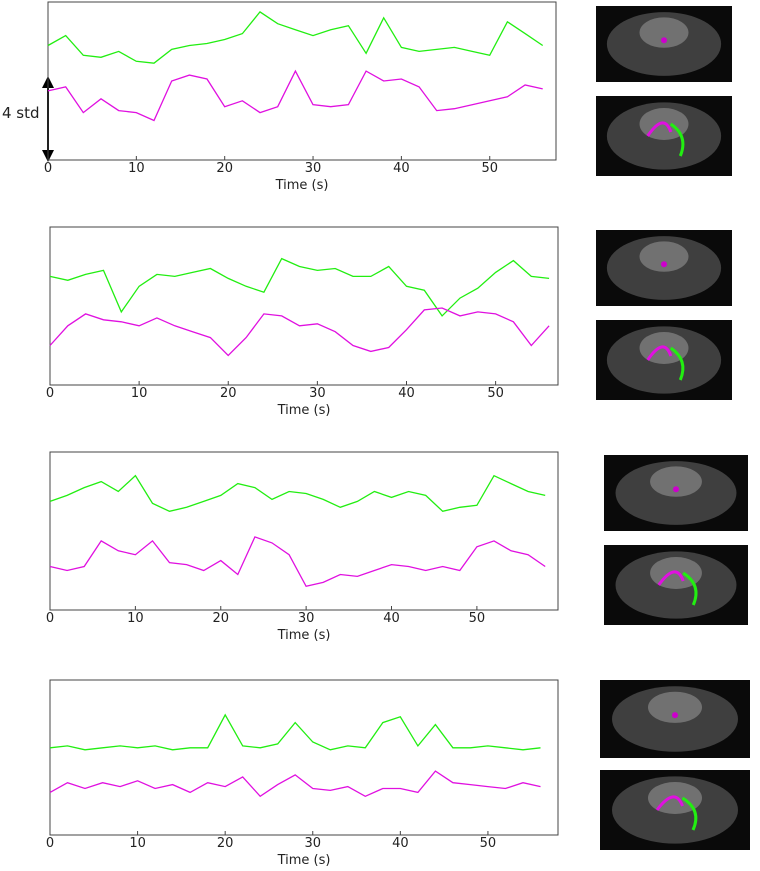 This screenshot has width=760, height=871. What do you see at coordinates (21, 113) in the screenshot?
I see `annotation: 4 std` at bounding box center [21, 113].